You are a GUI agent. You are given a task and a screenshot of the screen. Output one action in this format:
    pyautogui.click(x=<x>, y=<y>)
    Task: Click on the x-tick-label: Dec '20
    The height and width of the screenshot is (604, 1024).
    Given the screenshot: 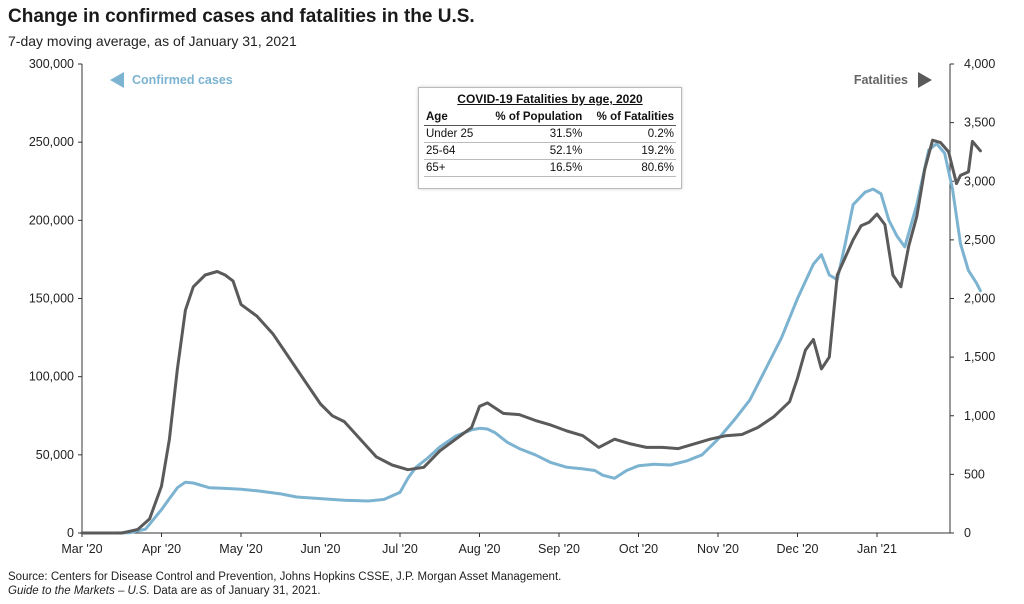 What is the action you would take?
    pyautogui.click(x=798, y=549)
    